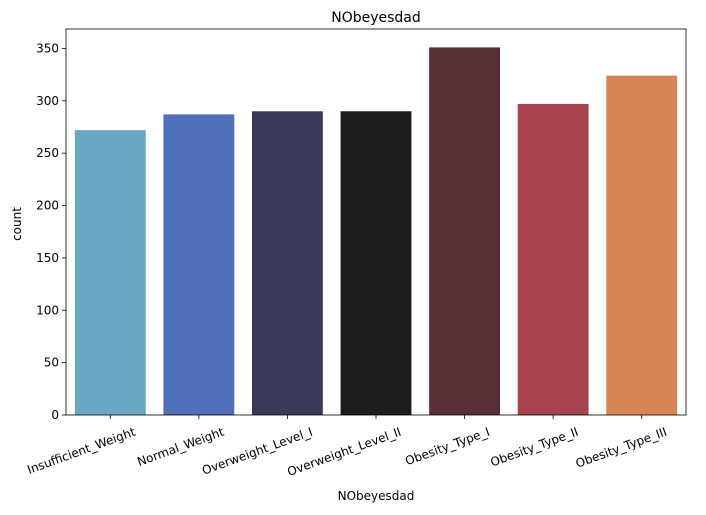  Describe the element at coordinates (199, 265) in the screenshot. I see `bar-normal-weight` at that location.